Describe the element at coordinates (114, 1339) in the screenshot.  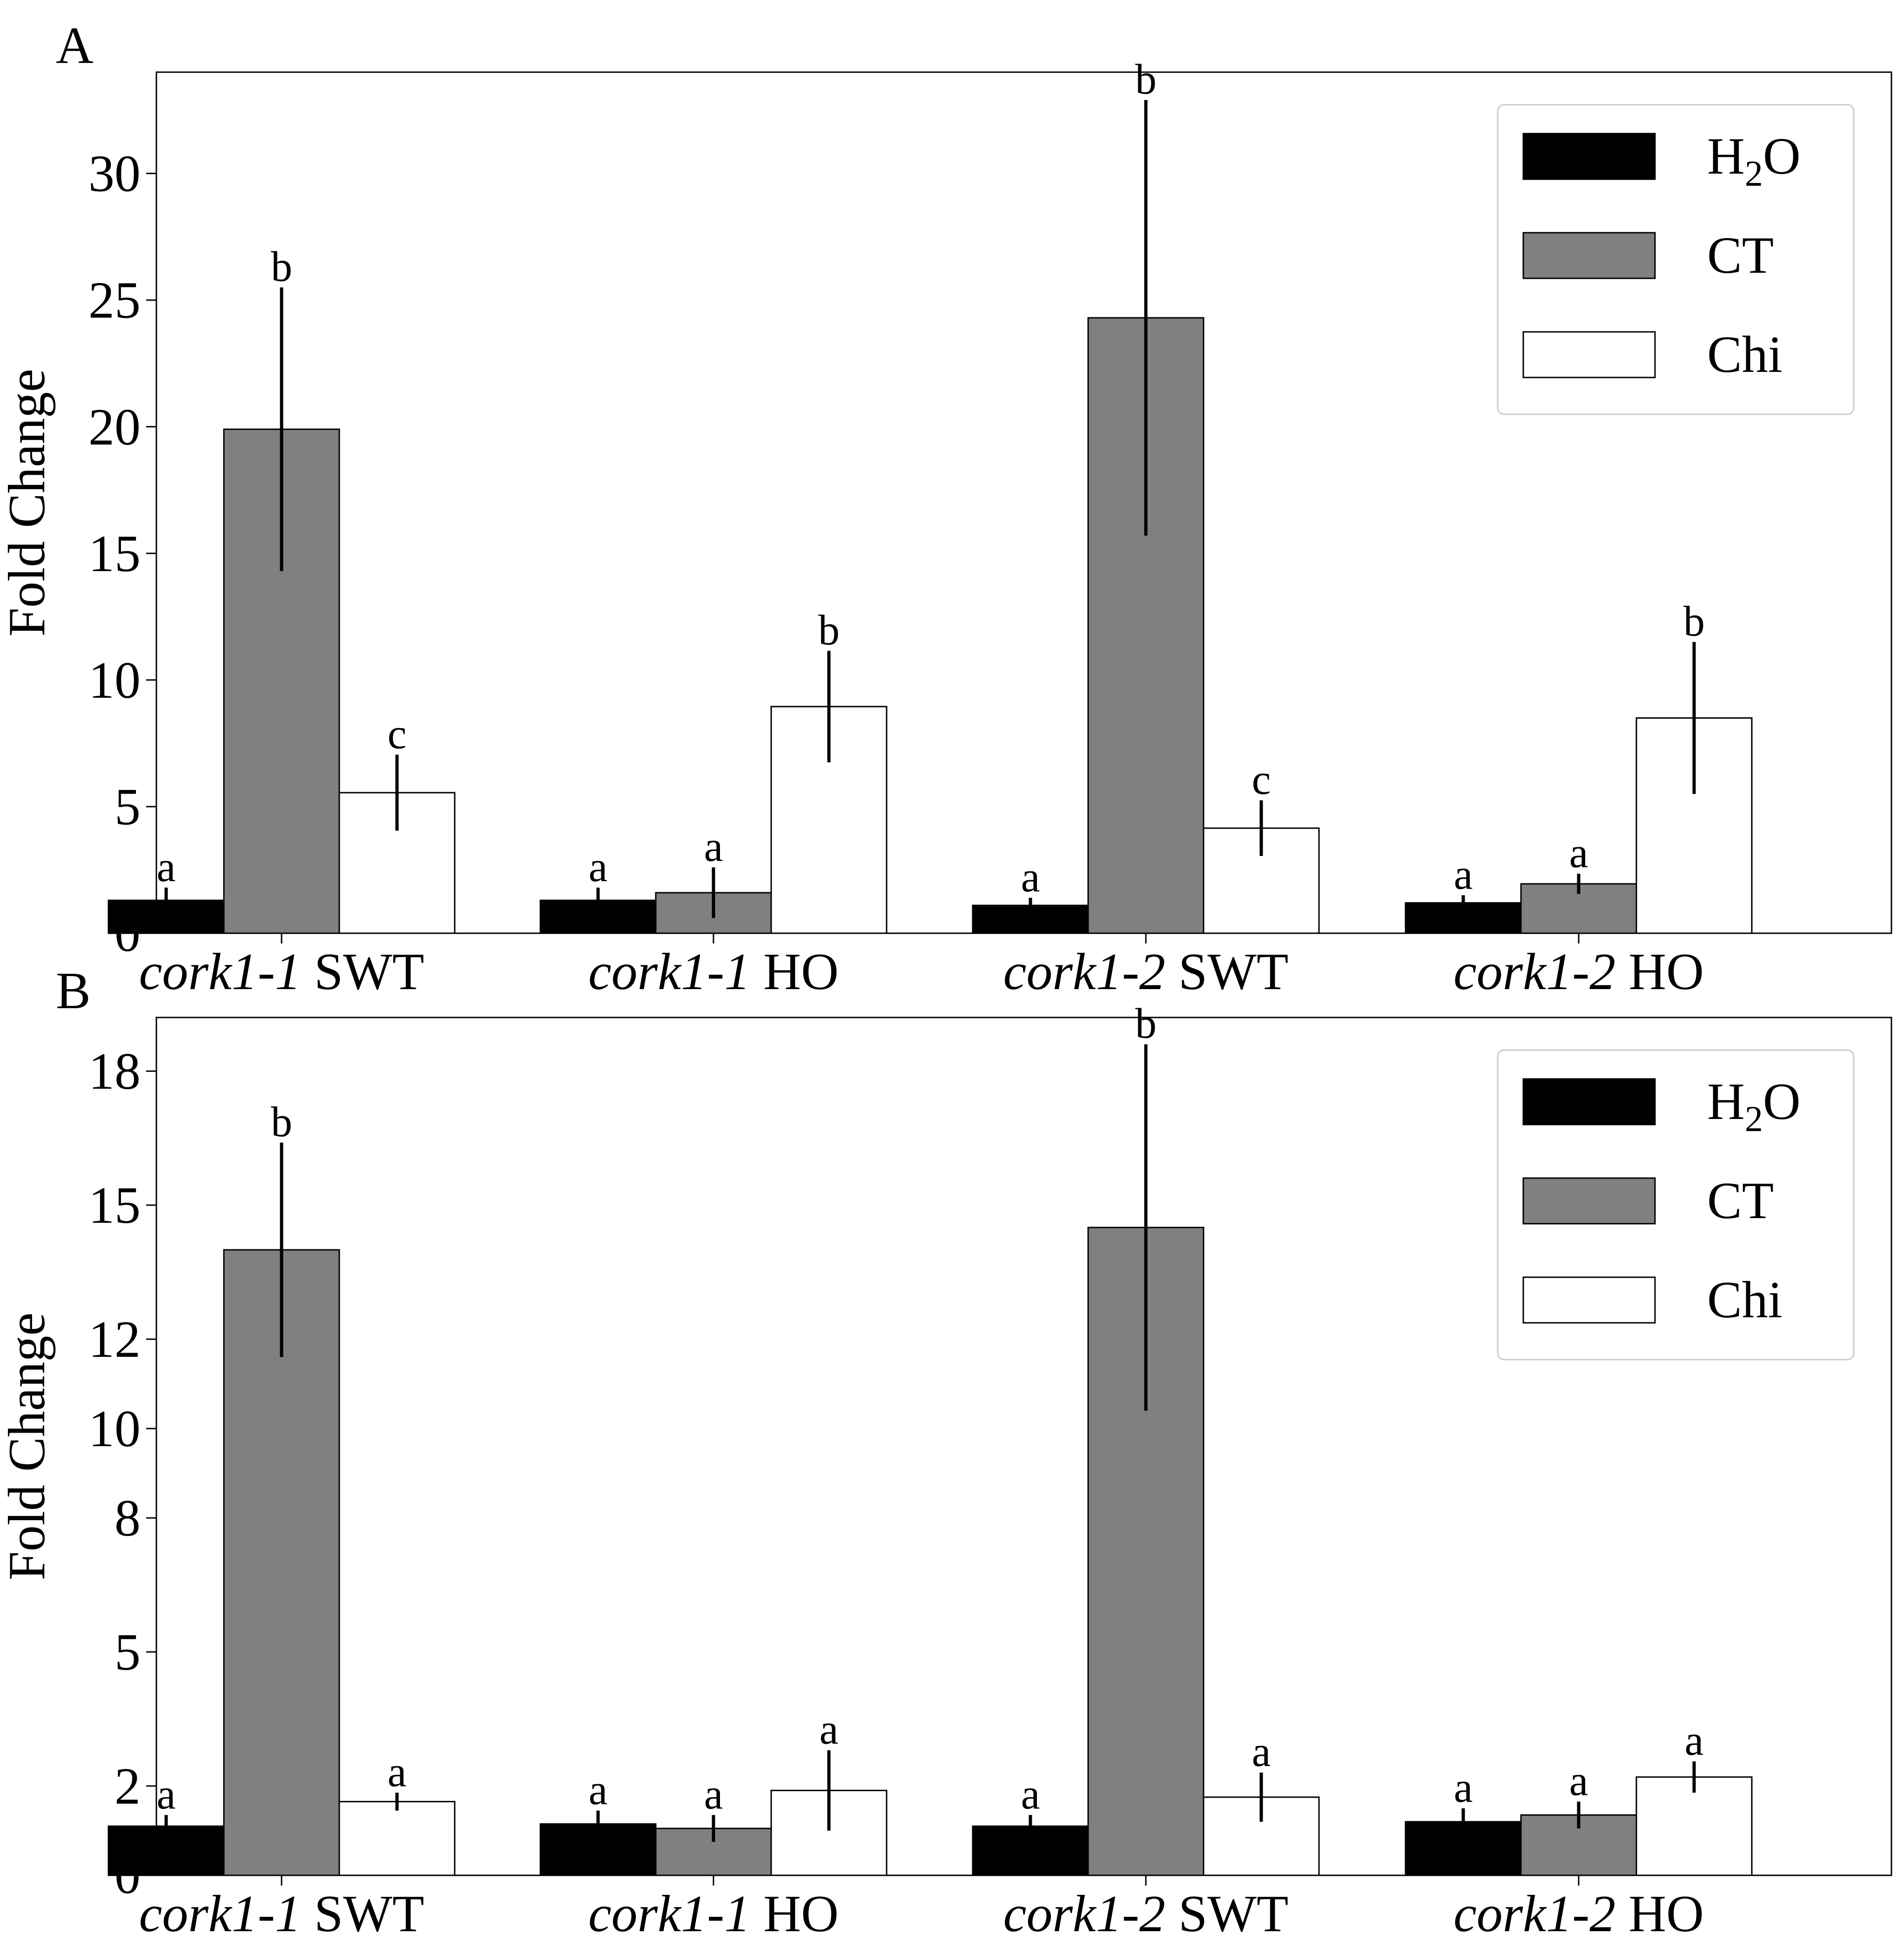
I see `y-tick-label: 12` at that location.